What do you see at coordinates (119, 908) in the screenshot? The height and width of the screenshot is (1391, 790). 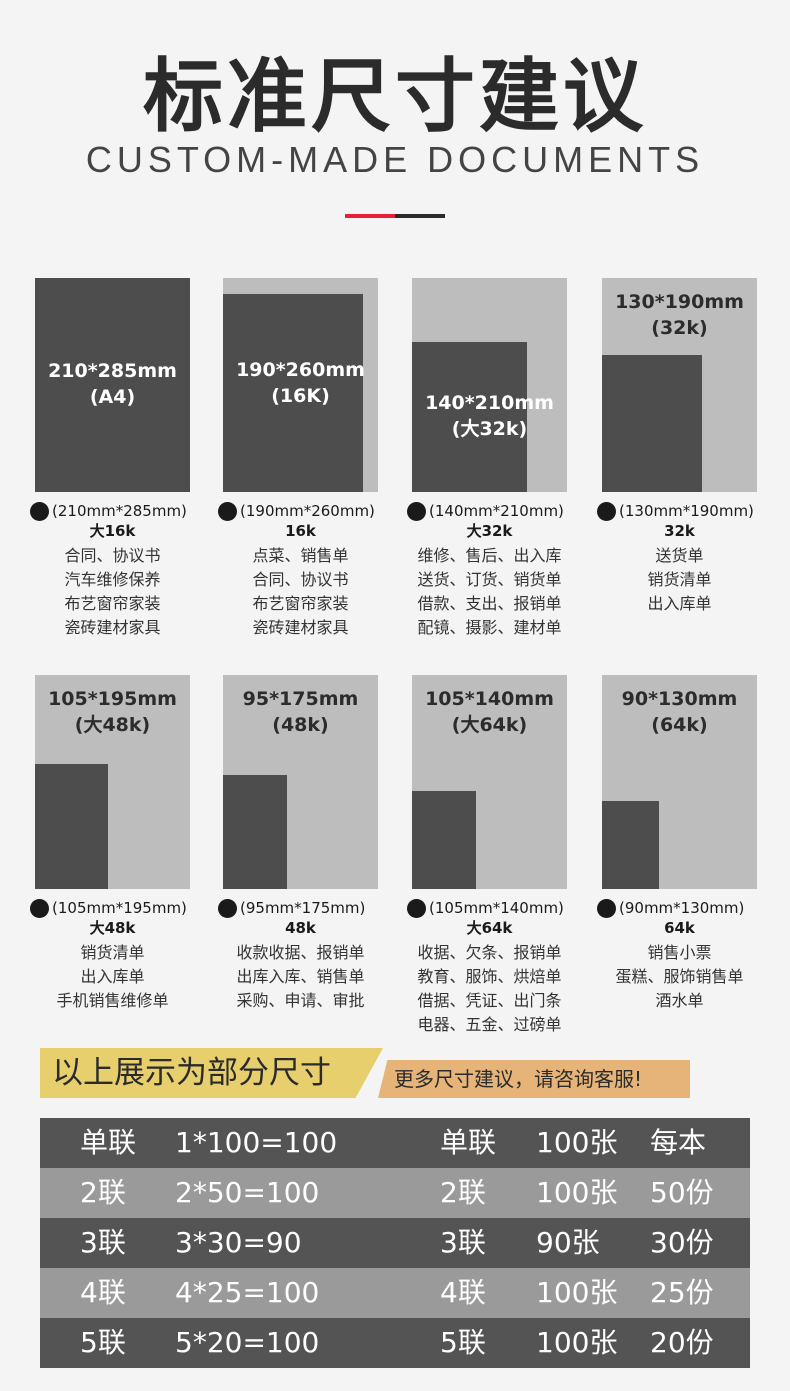 I see `size-spec-text: (105mm*195mm)` at bounding box center [119, 908].